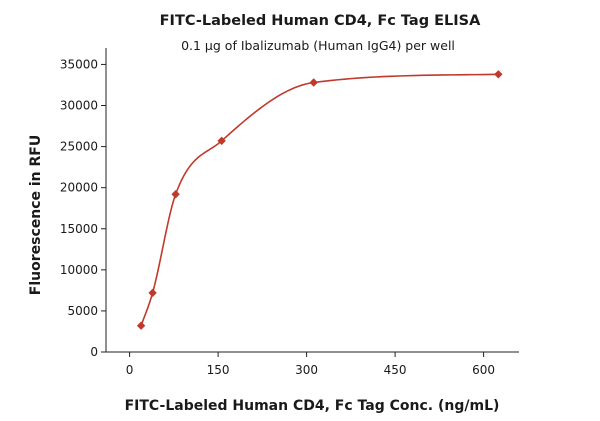  I want to click on x-tick-label: 300, so click(306, 370).